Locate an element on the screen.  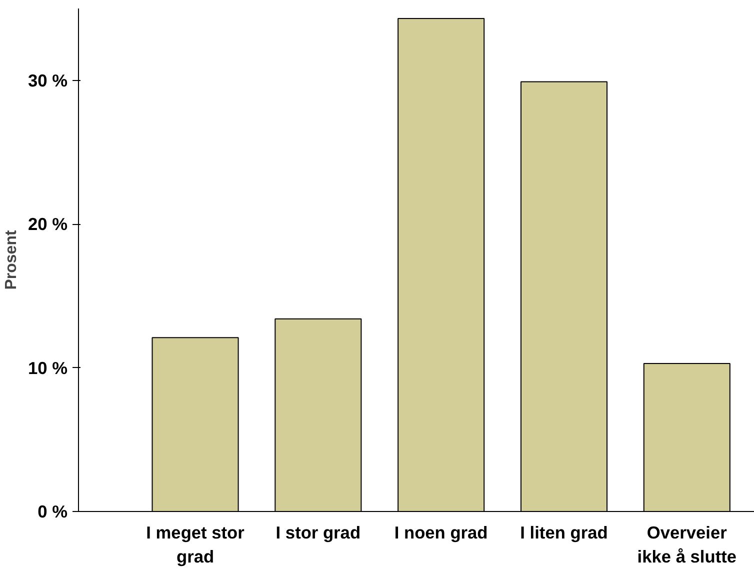
x-tick-label: I meget stor grad is located at coordinates (195, 544).